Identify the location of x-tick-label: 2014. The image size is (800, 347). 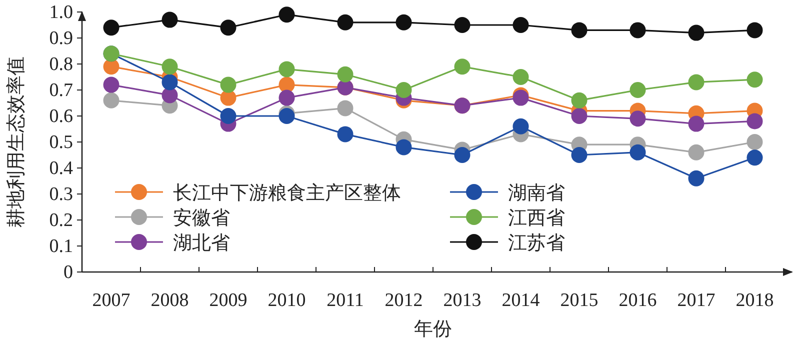
(521, 300).